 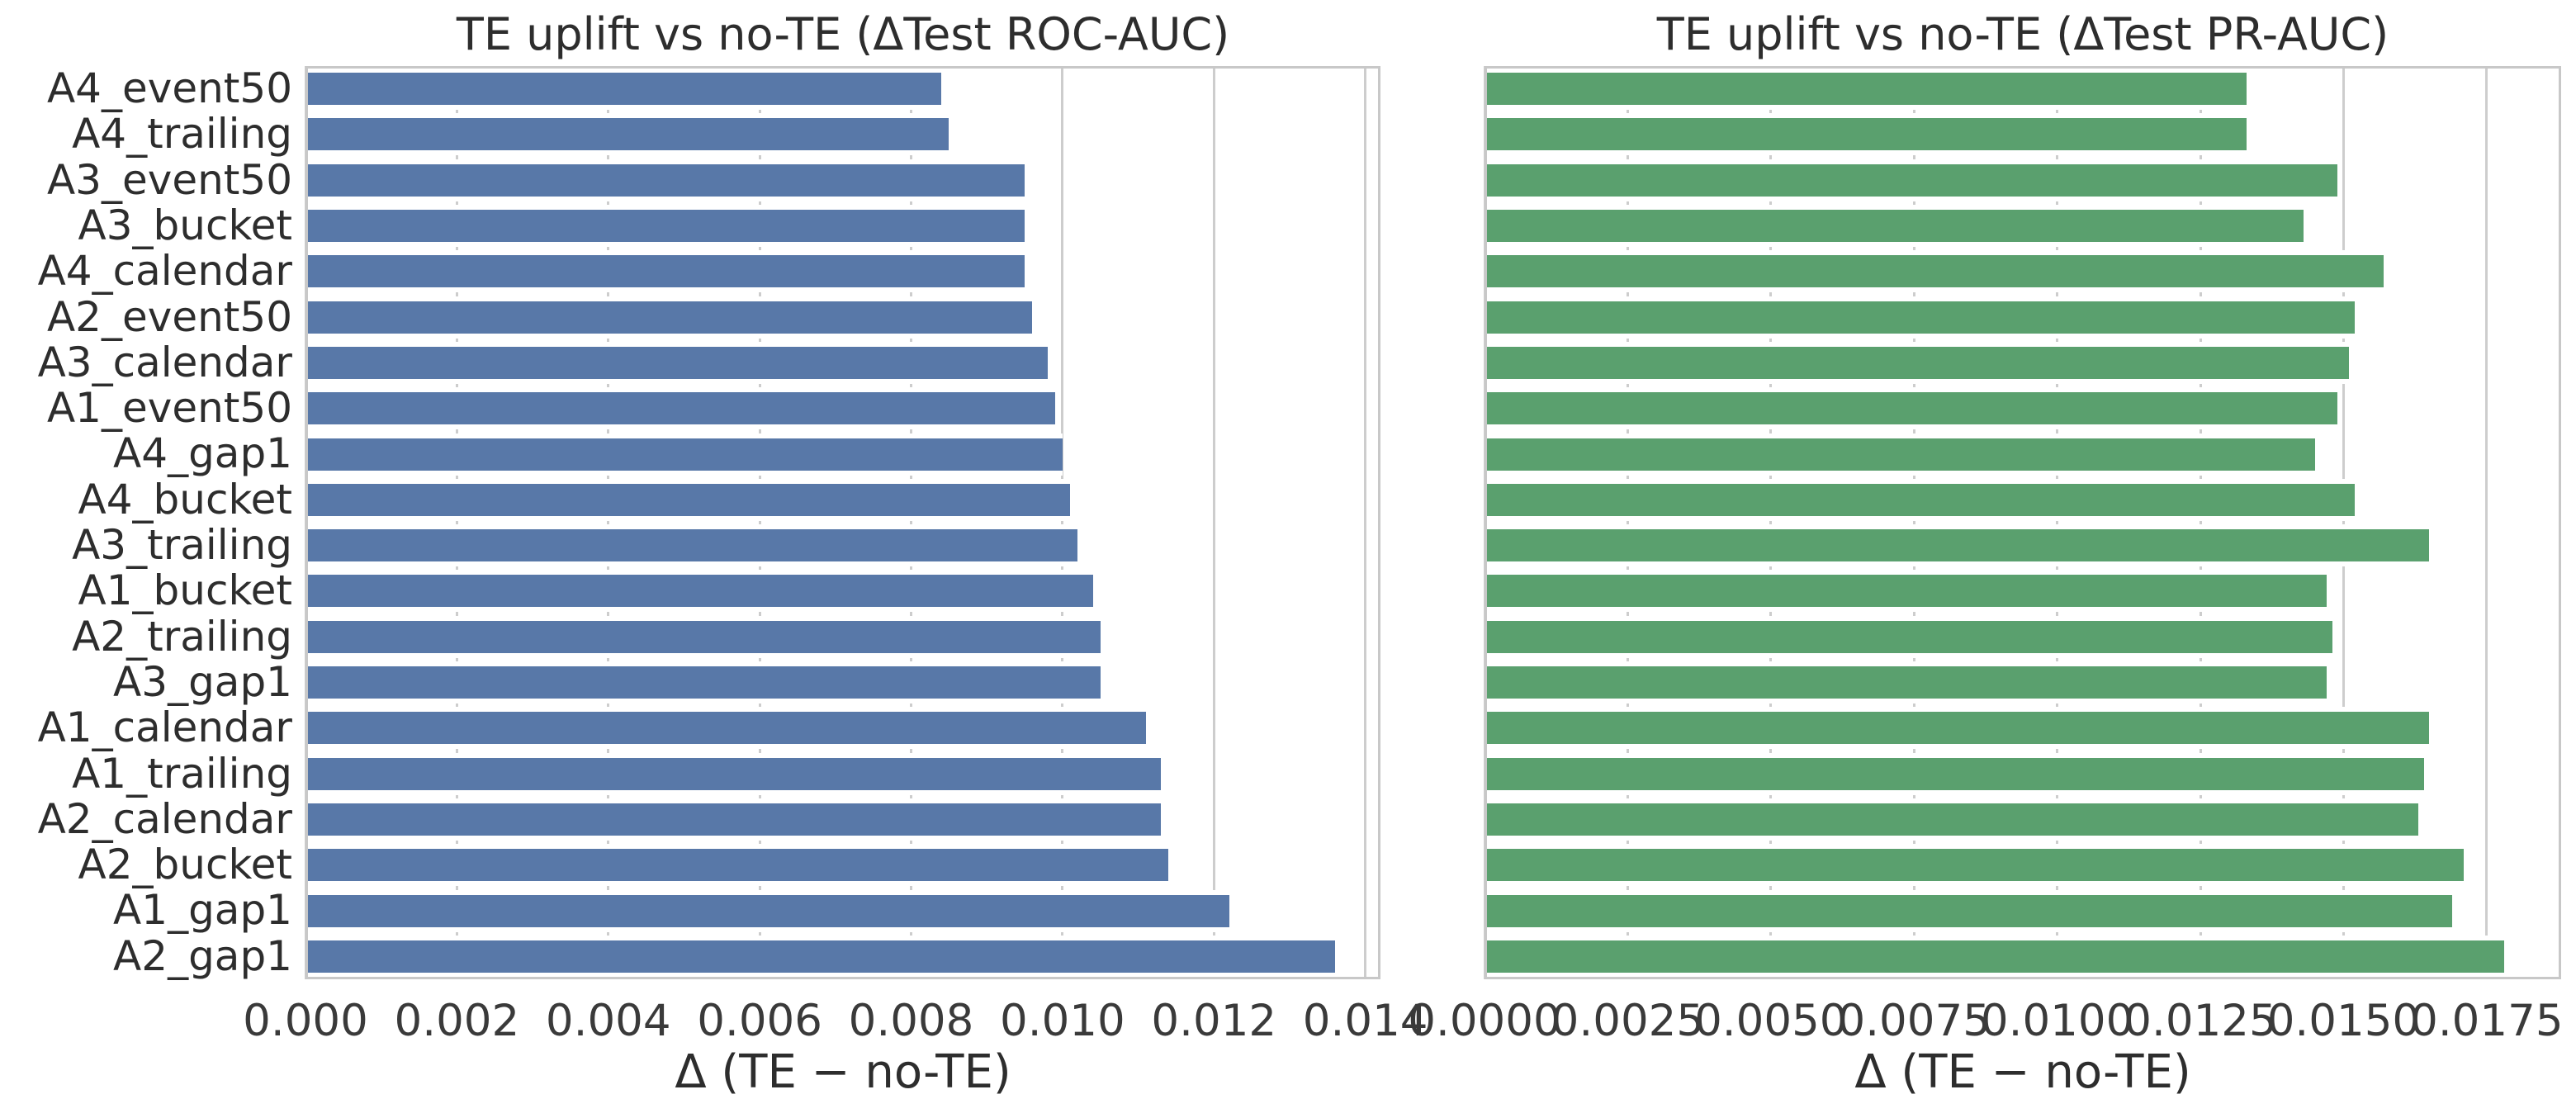 I want to click on y-tick-label: A4_calendar, so click(x=164, y=272).